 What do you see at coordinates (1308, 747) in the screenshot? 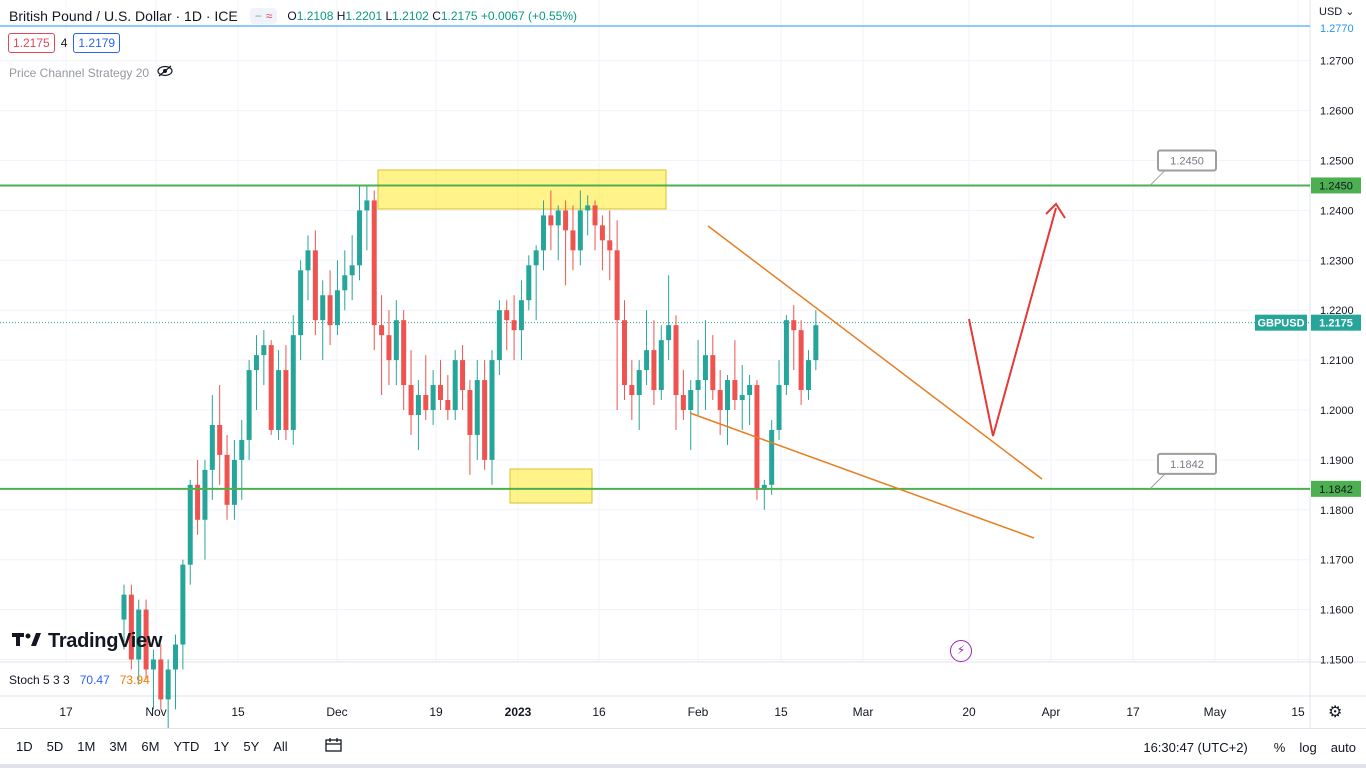
I see `log-toggle: log` at bounding box center [1308, 747].